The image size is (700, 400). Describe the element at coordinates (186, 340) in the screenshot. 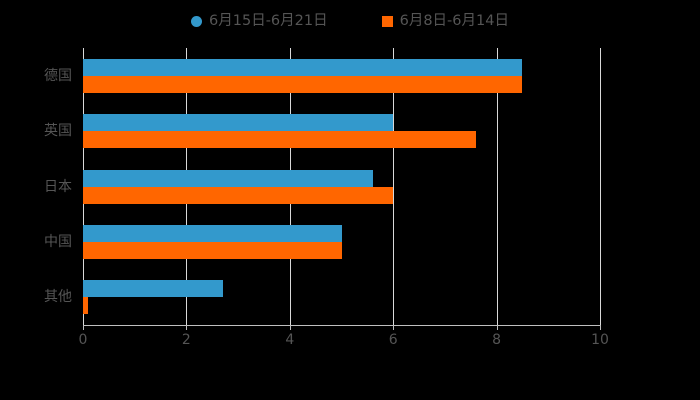

I see `x-tick-label: 2` at that location.